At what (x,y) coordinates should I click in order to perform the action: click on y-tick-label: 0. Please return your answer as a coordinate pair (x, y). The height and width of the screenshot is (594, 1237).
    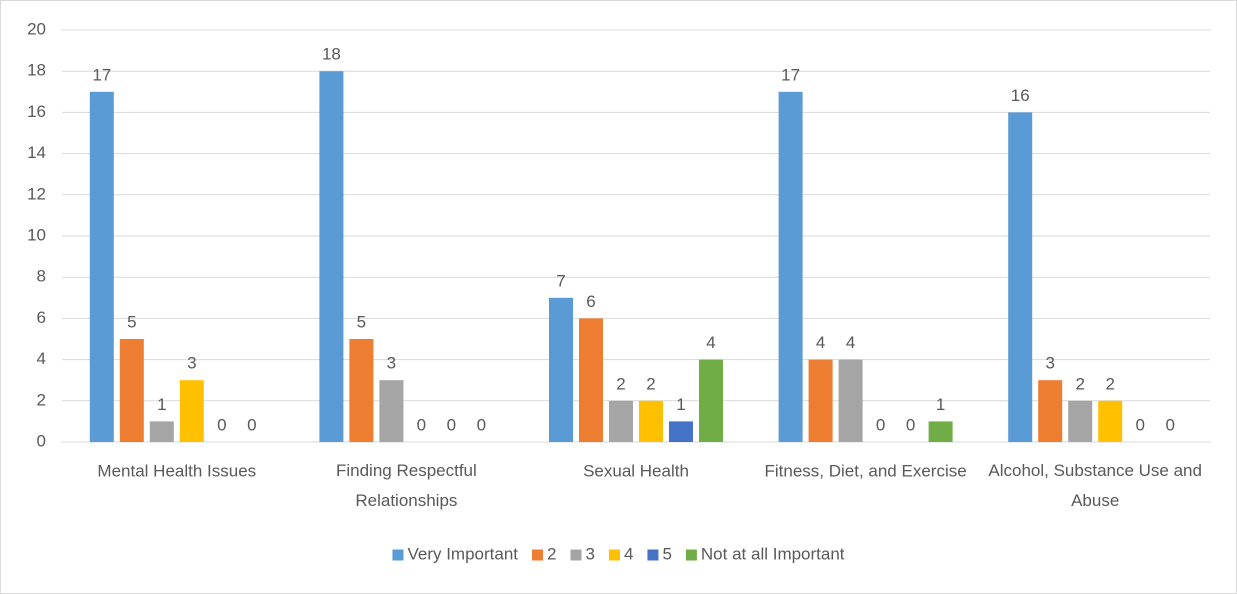
    Looking at the image, I should click on (41, 440).